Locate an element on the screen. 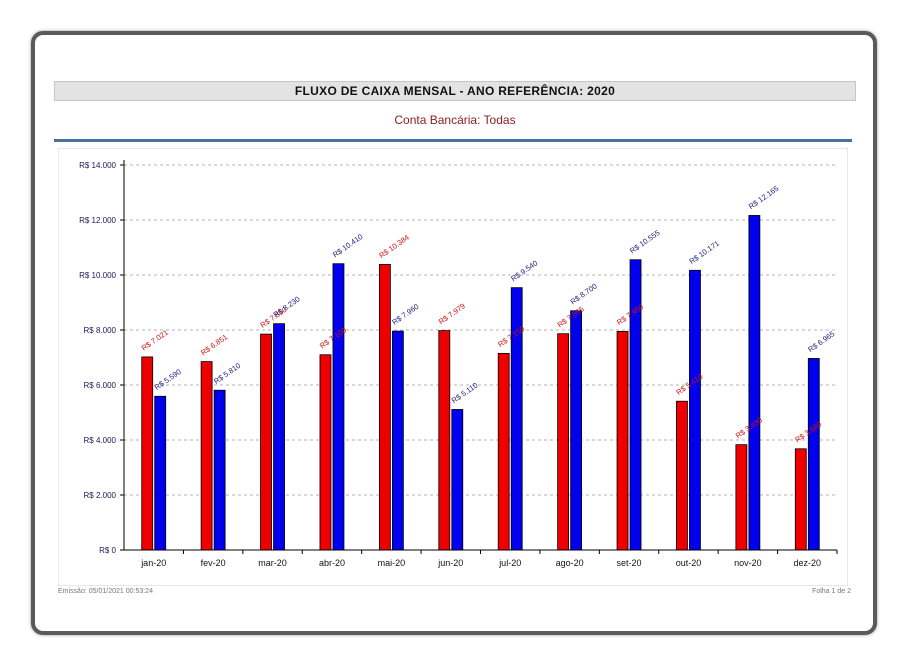 This screenshot has height=664, width=907. x-tick-label: out-20 is located at coordinates (689, 563).